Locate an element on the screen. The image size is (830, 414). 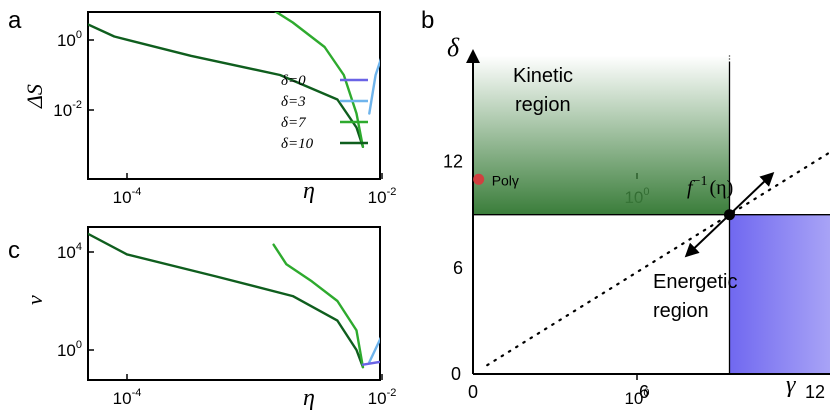
panel-a-x-axis-label: η is located at coordinates (309, 191).